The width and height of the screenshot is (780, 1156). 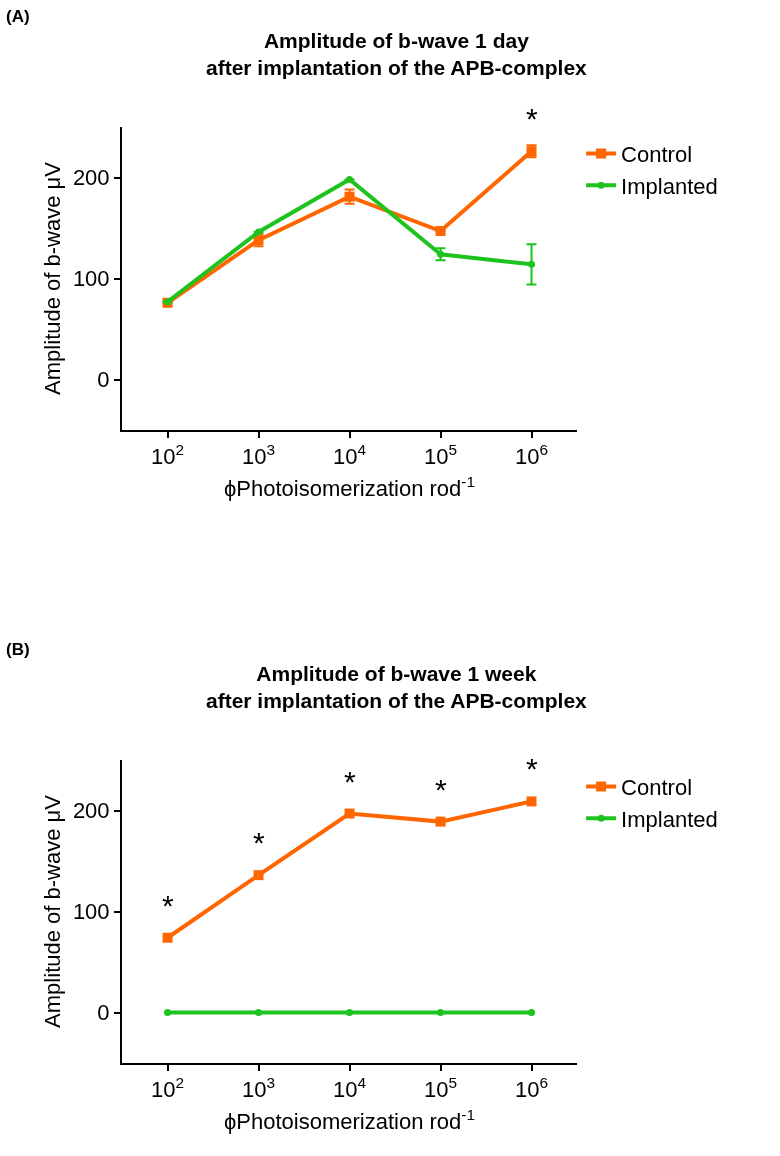 I want to click on text: (A), so click(x=18, y=16).